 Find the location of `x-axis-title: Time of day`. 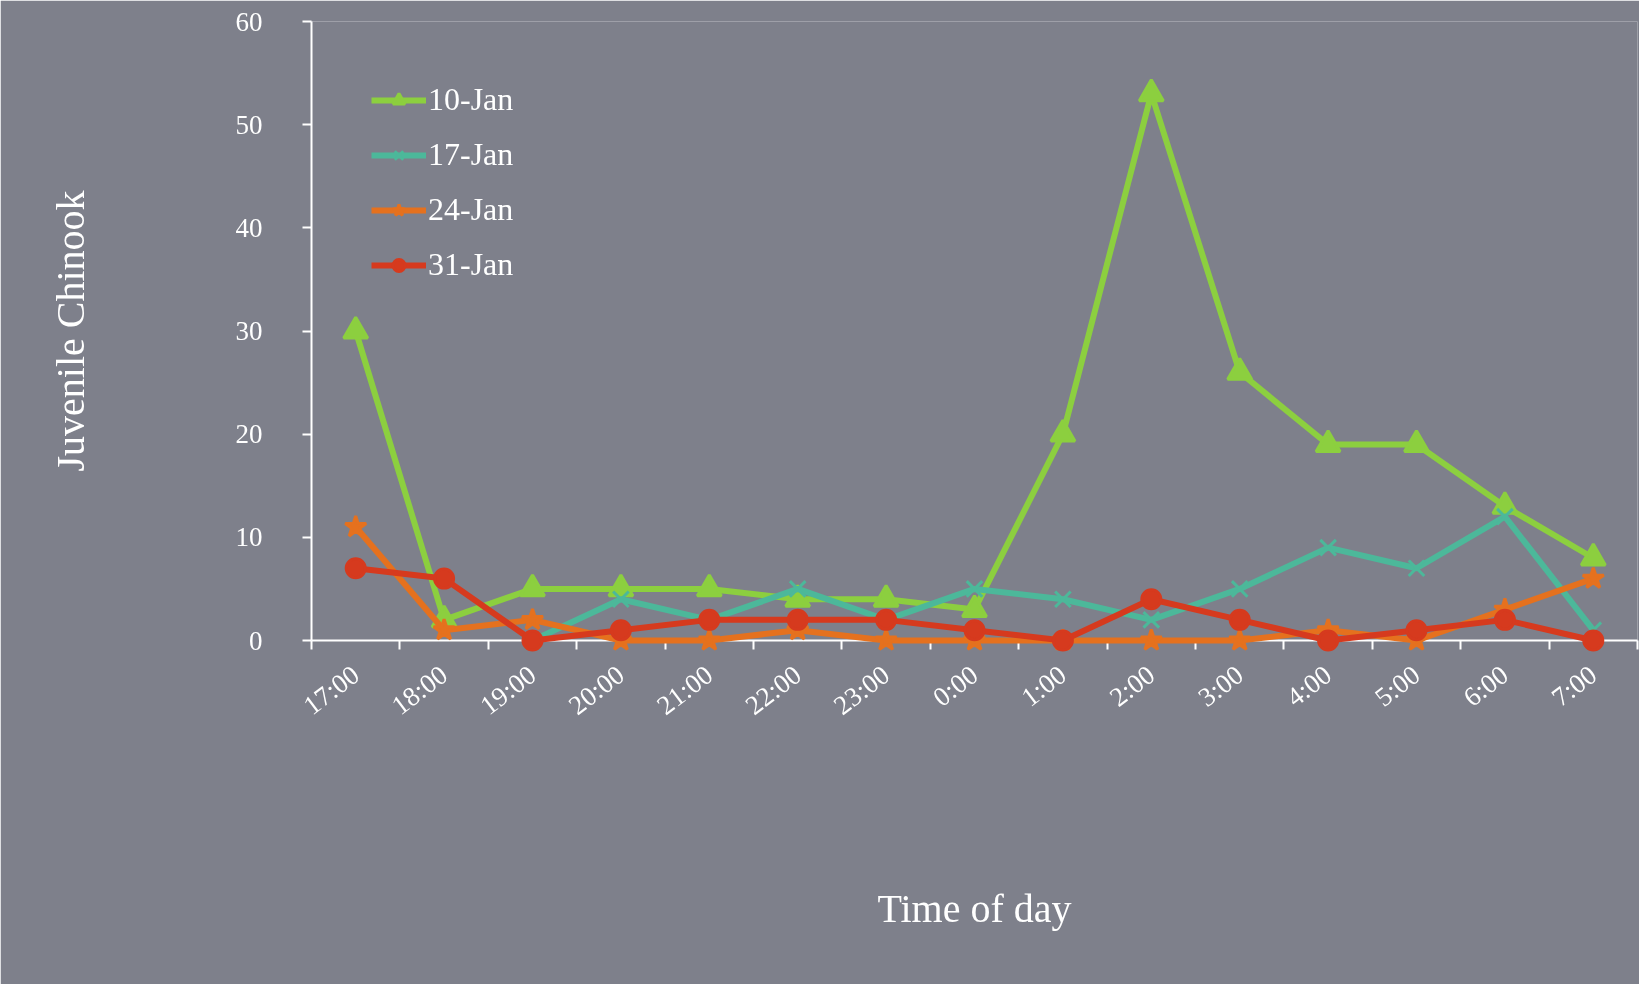

x-axis-title: Time of day is located at coordinates (974, 908).